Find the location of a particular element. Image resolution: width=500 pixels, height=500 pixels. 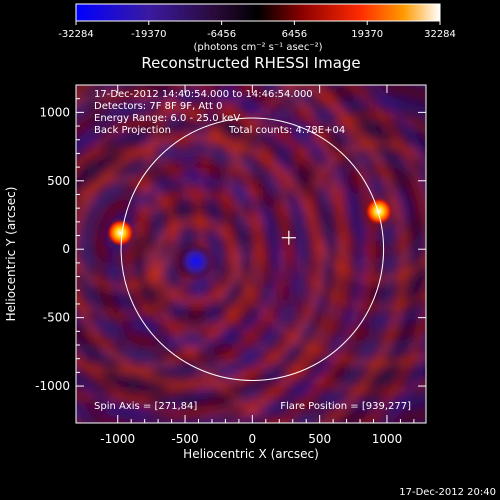

chart-title: Reconstructed RHESSI Image is located at coordinates (250, 63).